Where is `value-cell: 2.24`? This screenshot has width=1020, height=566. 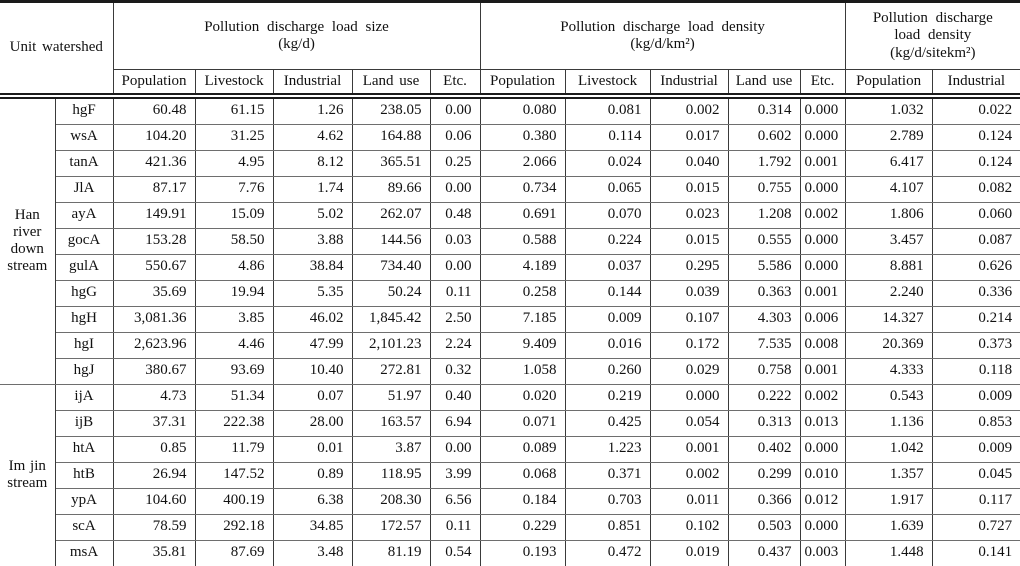 value-cell: 2.24 is located at coordinates (455, 345).